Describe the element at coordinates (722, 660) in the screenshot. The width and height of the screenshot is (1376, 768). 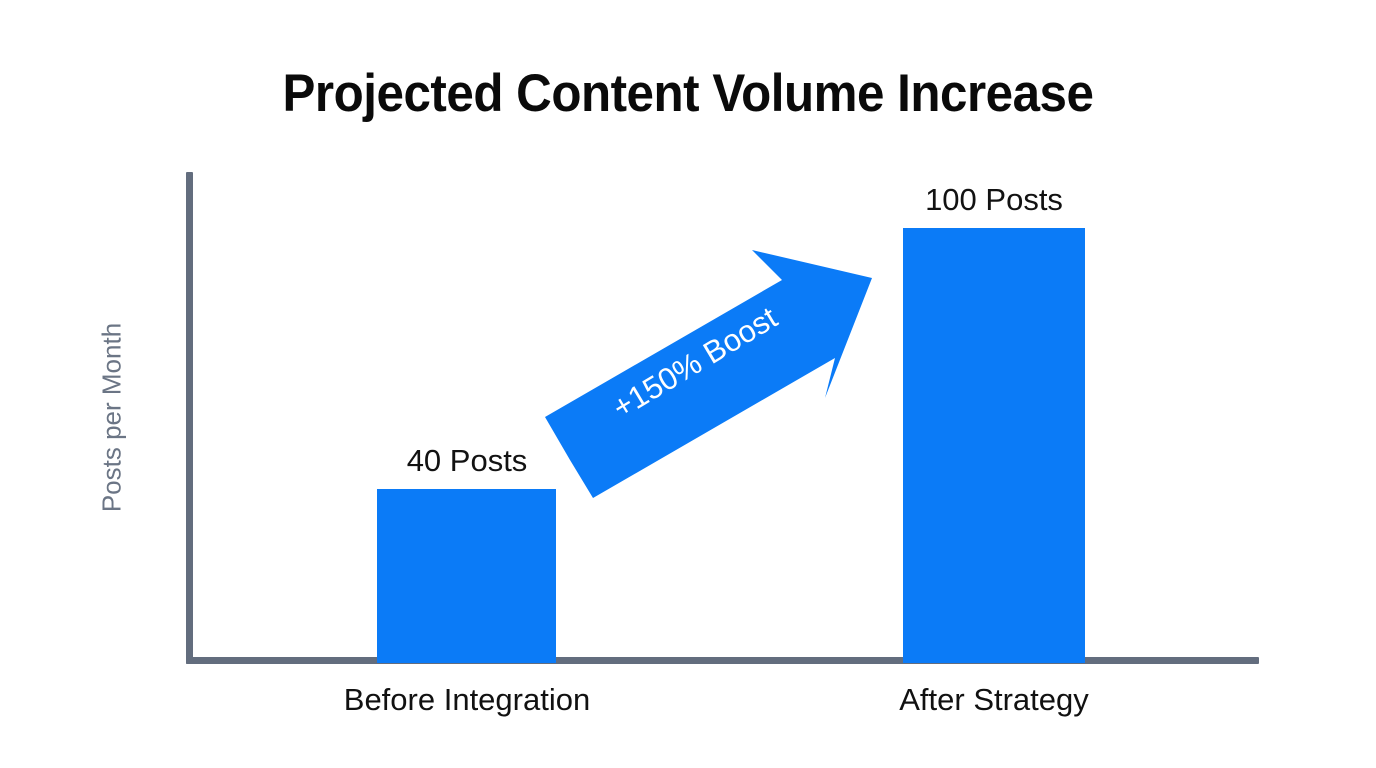
I see `x-axis-line` at that location.